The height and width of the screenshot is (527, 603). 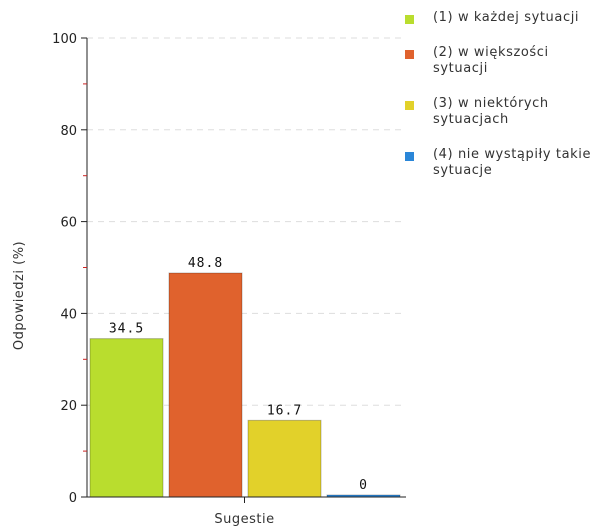 I want to click on y-tick-label-0: 0, so click(x=73, y=498).